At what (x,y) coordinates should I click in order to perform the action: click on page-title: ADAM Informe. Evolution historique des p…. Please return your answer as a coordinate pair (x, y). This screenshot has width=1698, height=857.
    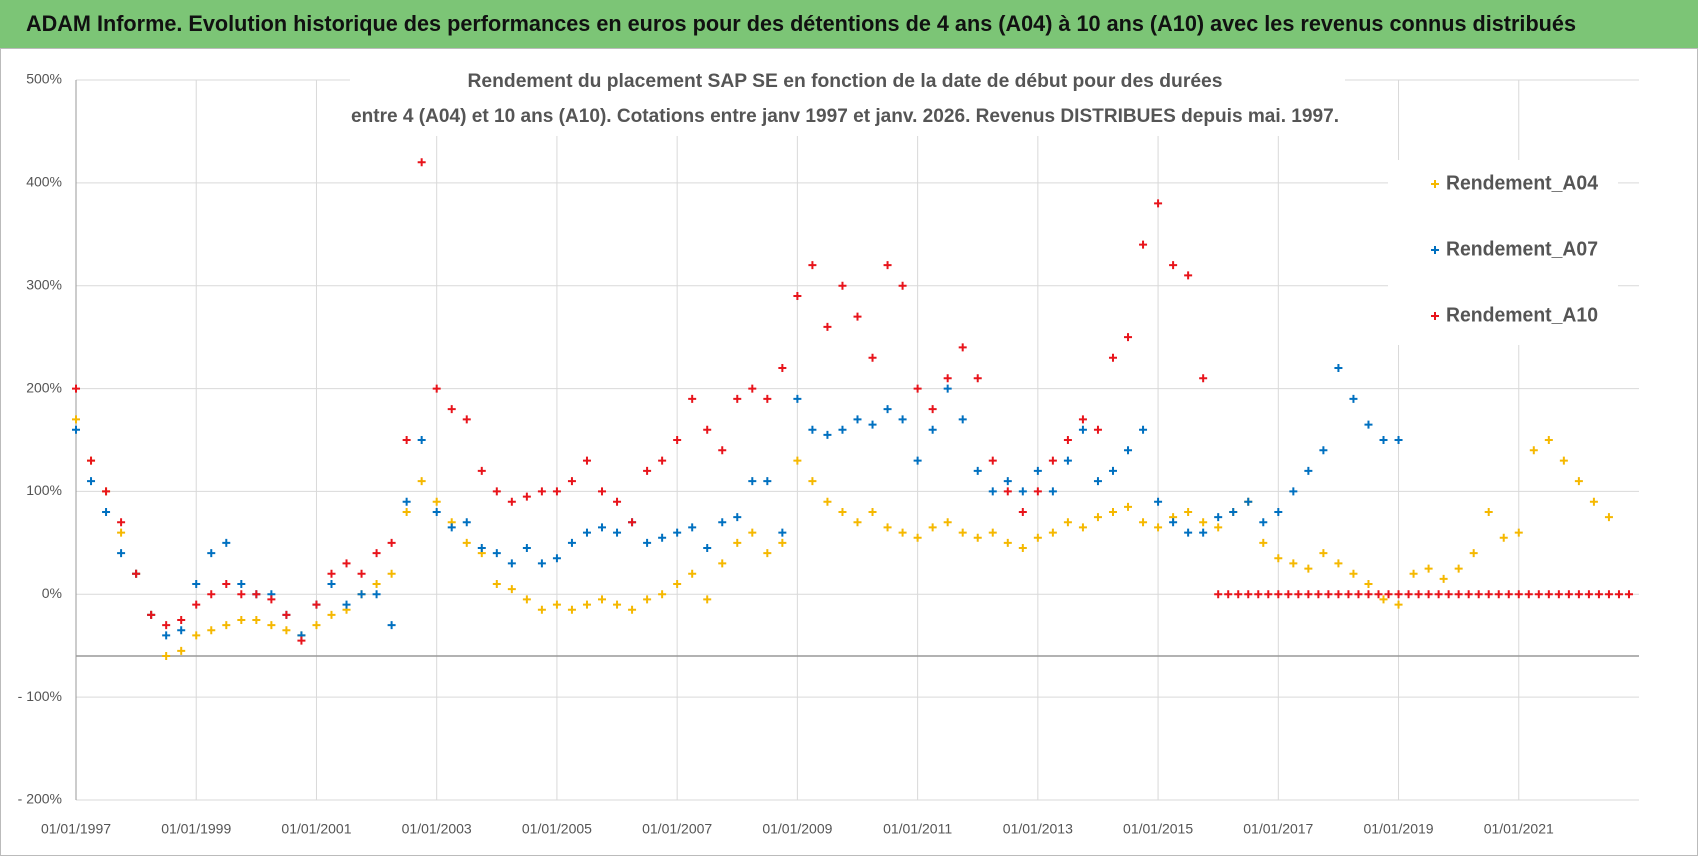
    Looking at the image, I should click on (801, 23).